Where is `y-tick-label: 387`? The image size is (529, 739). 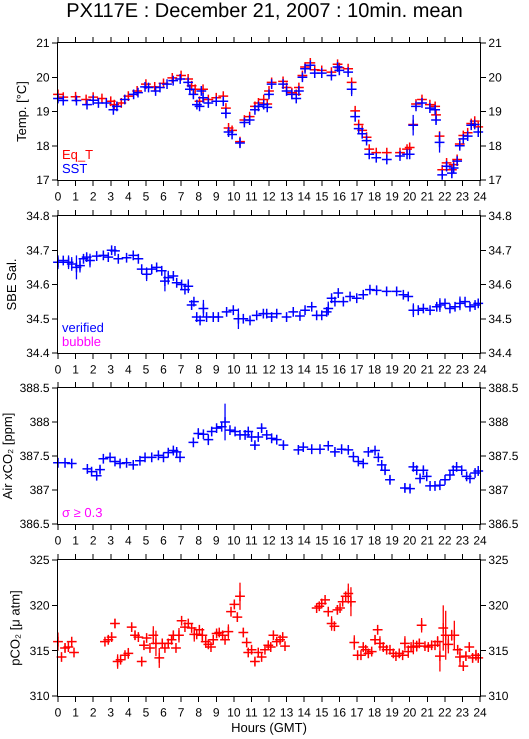 y-tick-label: 387 is located at coordinates (40, 490).